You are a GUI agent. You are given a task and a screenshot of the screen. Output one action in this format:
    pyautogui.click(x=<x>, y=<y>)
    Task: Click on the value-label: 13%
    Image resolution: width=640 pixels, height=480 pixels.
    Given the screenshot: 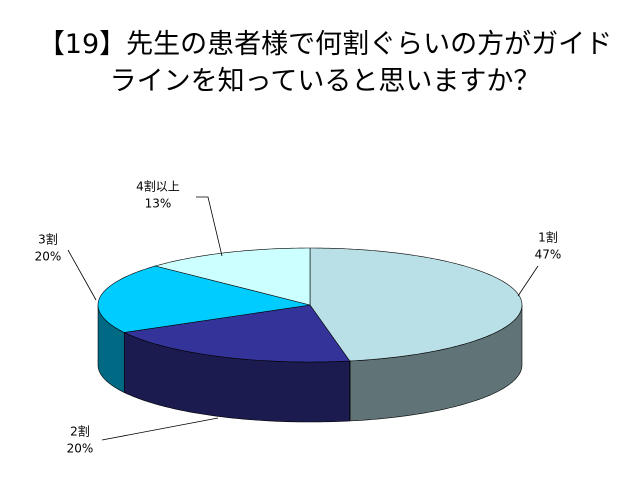 What is the action you would take?
    pyautogui.click(x=158, y=204)
    